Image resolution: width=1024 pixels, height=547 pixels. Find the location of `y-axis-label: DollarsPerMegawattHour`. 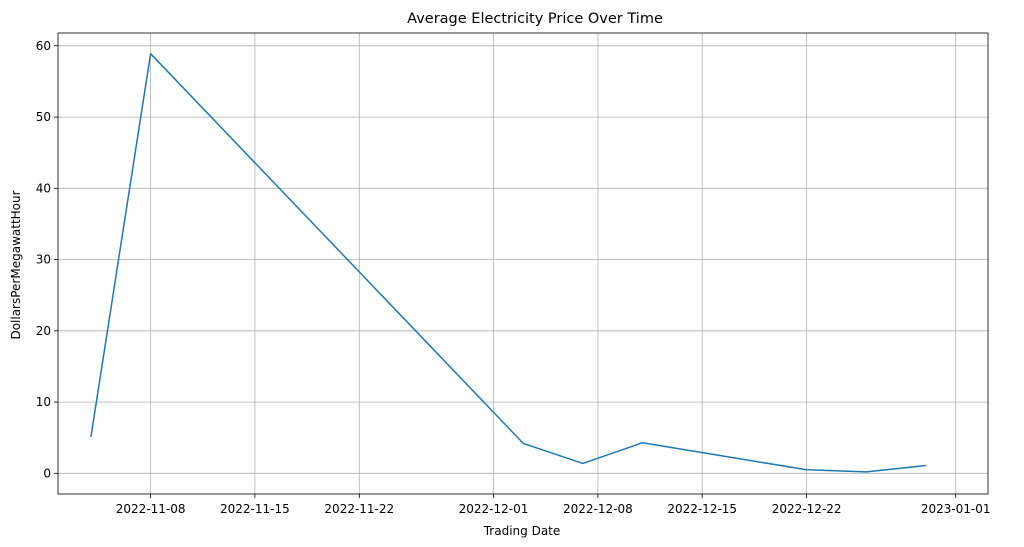

y-axis-label: DollarsPerMegawattHour is located at coordinates (16, 264).